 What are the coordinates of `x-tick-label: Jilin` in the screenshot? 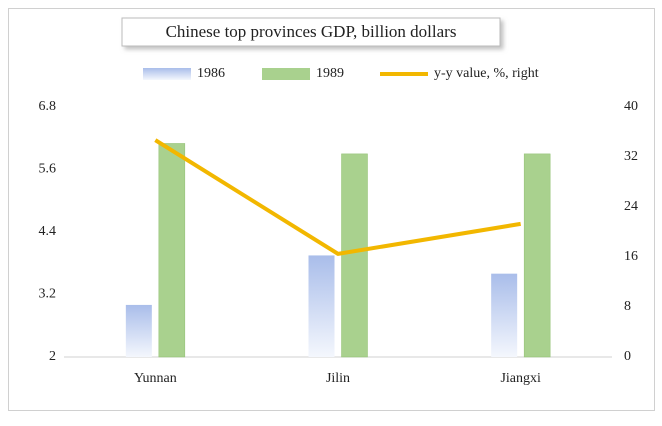 It's located at (338, 378).